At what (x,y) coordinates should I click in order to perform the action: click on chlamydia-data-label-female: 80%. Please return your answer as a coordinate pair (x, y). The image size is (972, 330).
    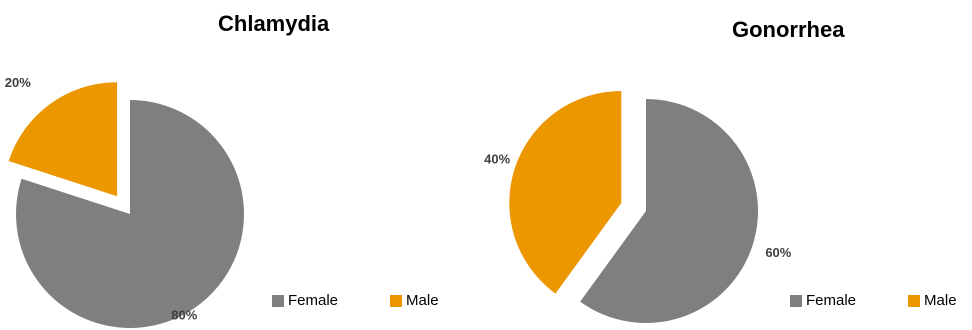
    Looking at the image, I should click on (184, 315).